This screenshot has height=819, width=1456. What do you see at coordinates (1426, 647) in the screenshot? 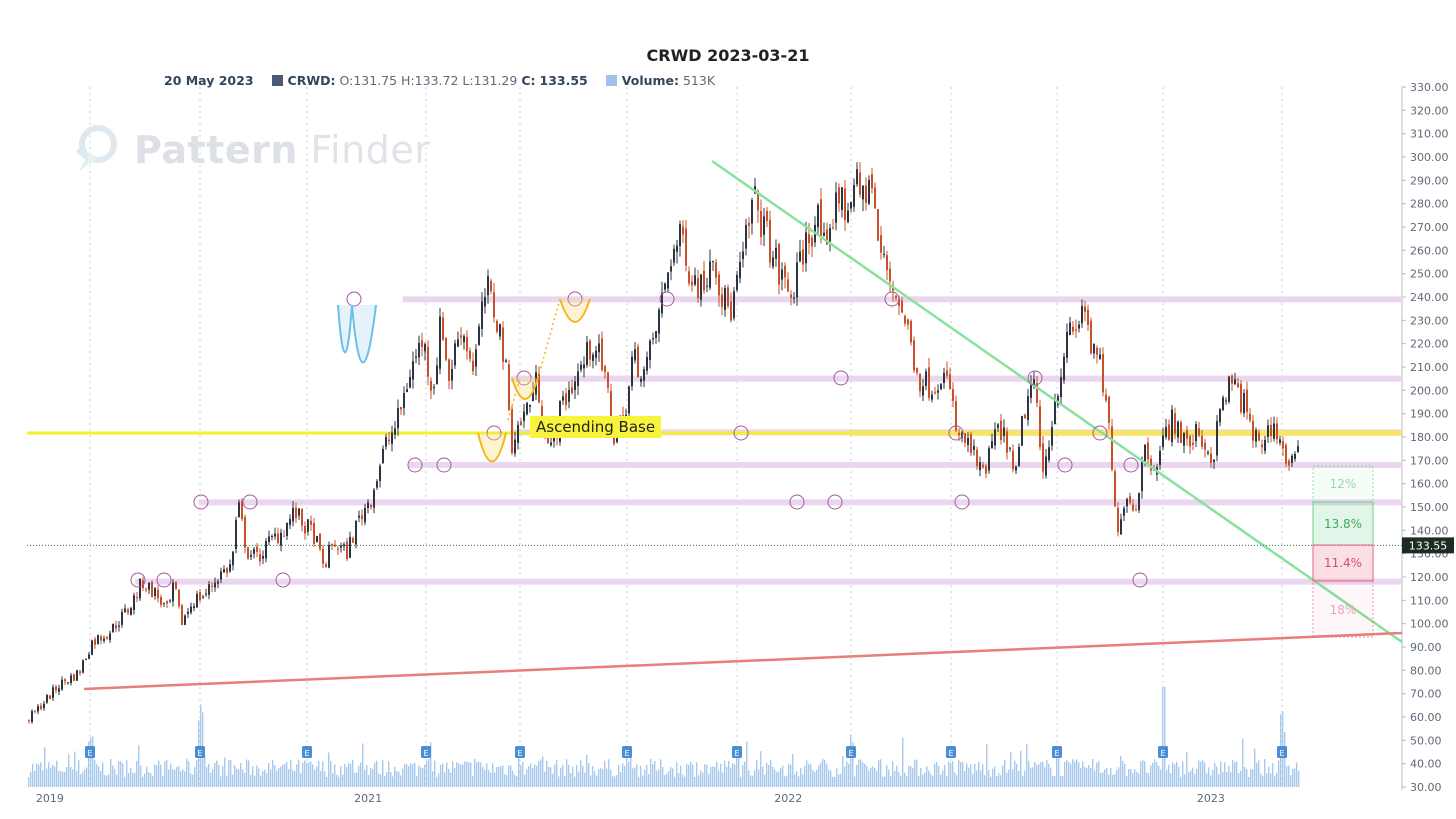
I see `y-tick-label: 90.00` at bounding box center [1426, 647].